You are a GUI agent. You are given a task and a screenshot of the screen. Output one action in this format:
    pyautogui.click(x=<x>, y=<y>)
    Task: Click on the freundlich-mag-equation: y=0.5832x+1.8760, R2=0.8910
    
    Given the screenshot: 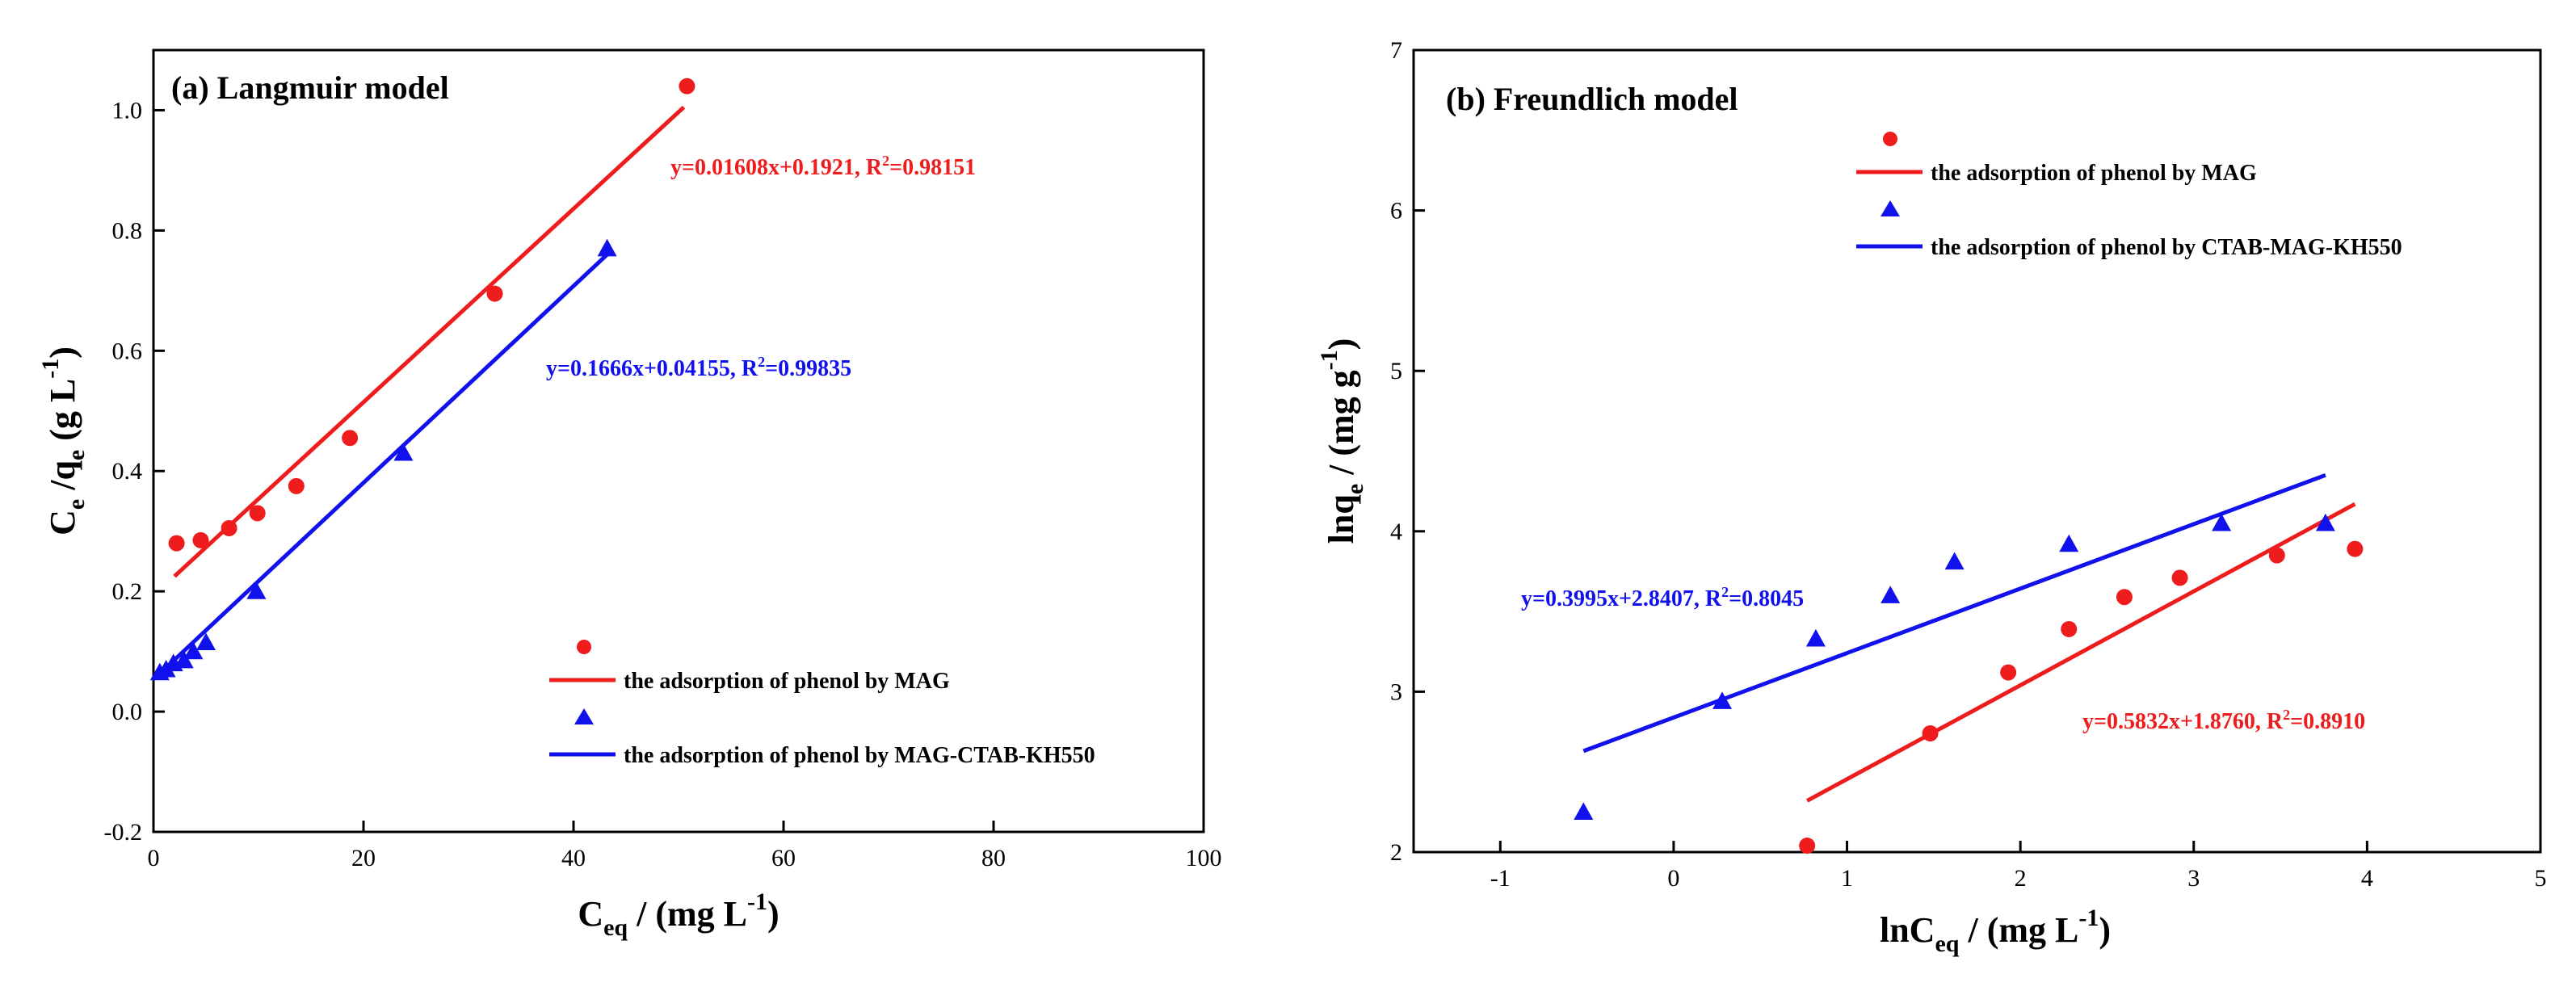 What is the action you would take?
    pyautogui.click(x=2223, y=720)
    